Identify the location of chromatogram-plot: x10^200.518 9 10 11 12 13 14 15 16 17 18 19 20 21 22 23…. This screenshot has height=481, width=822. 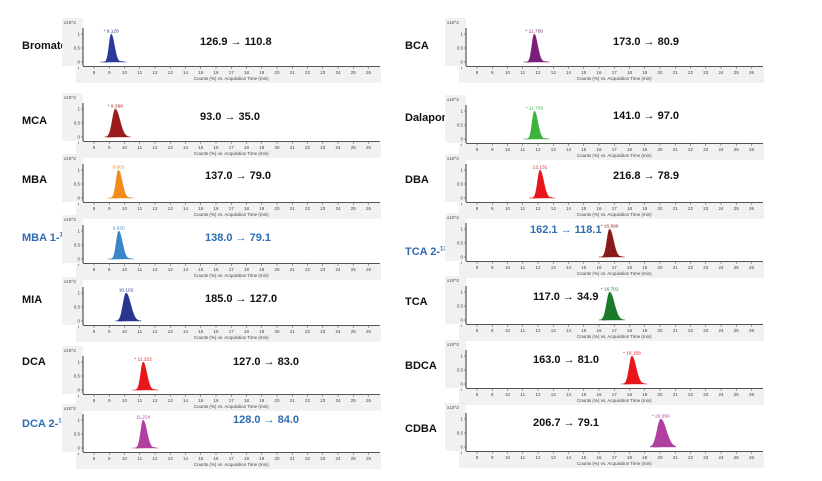
(604, 127).